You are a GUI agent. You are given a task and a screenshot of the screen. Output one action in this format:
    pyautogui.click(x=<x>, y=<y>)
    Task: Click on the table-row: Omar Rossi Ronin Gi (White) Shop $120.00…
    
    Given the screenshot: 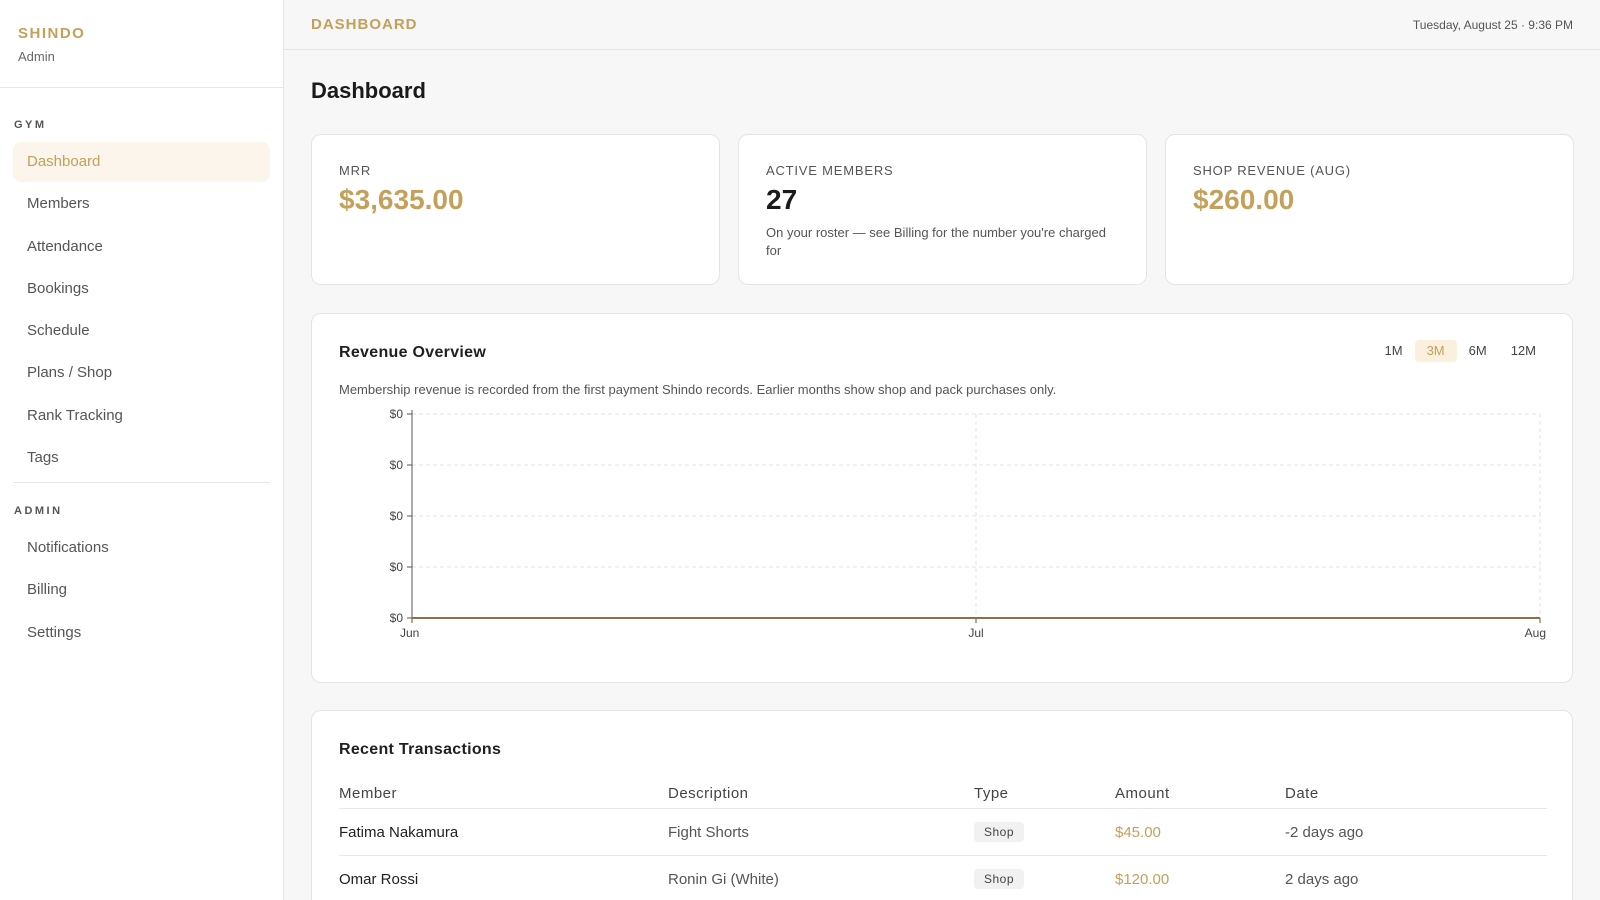 What is the action you would take?
    pyautogui.click(x=943, y=878)
    